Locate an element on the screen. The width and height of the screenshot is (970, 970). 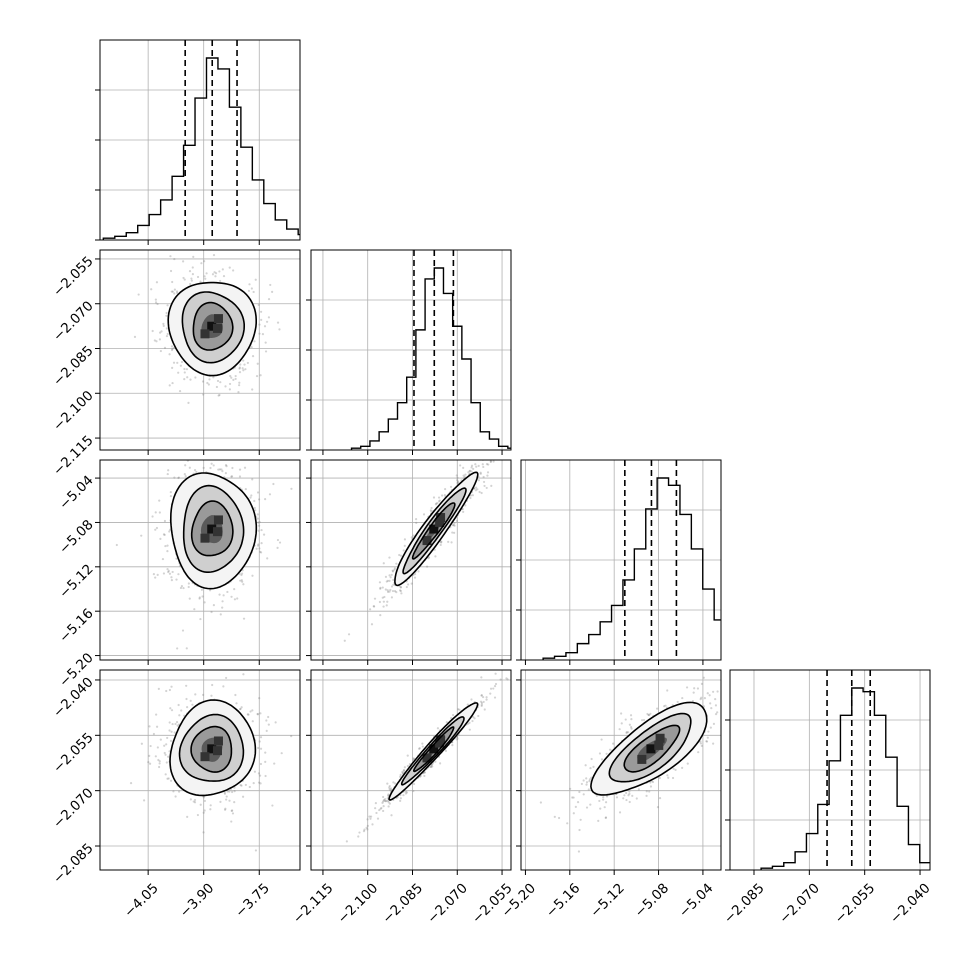
x-tick-label: −2.115 is located at coordinates (313, 903).